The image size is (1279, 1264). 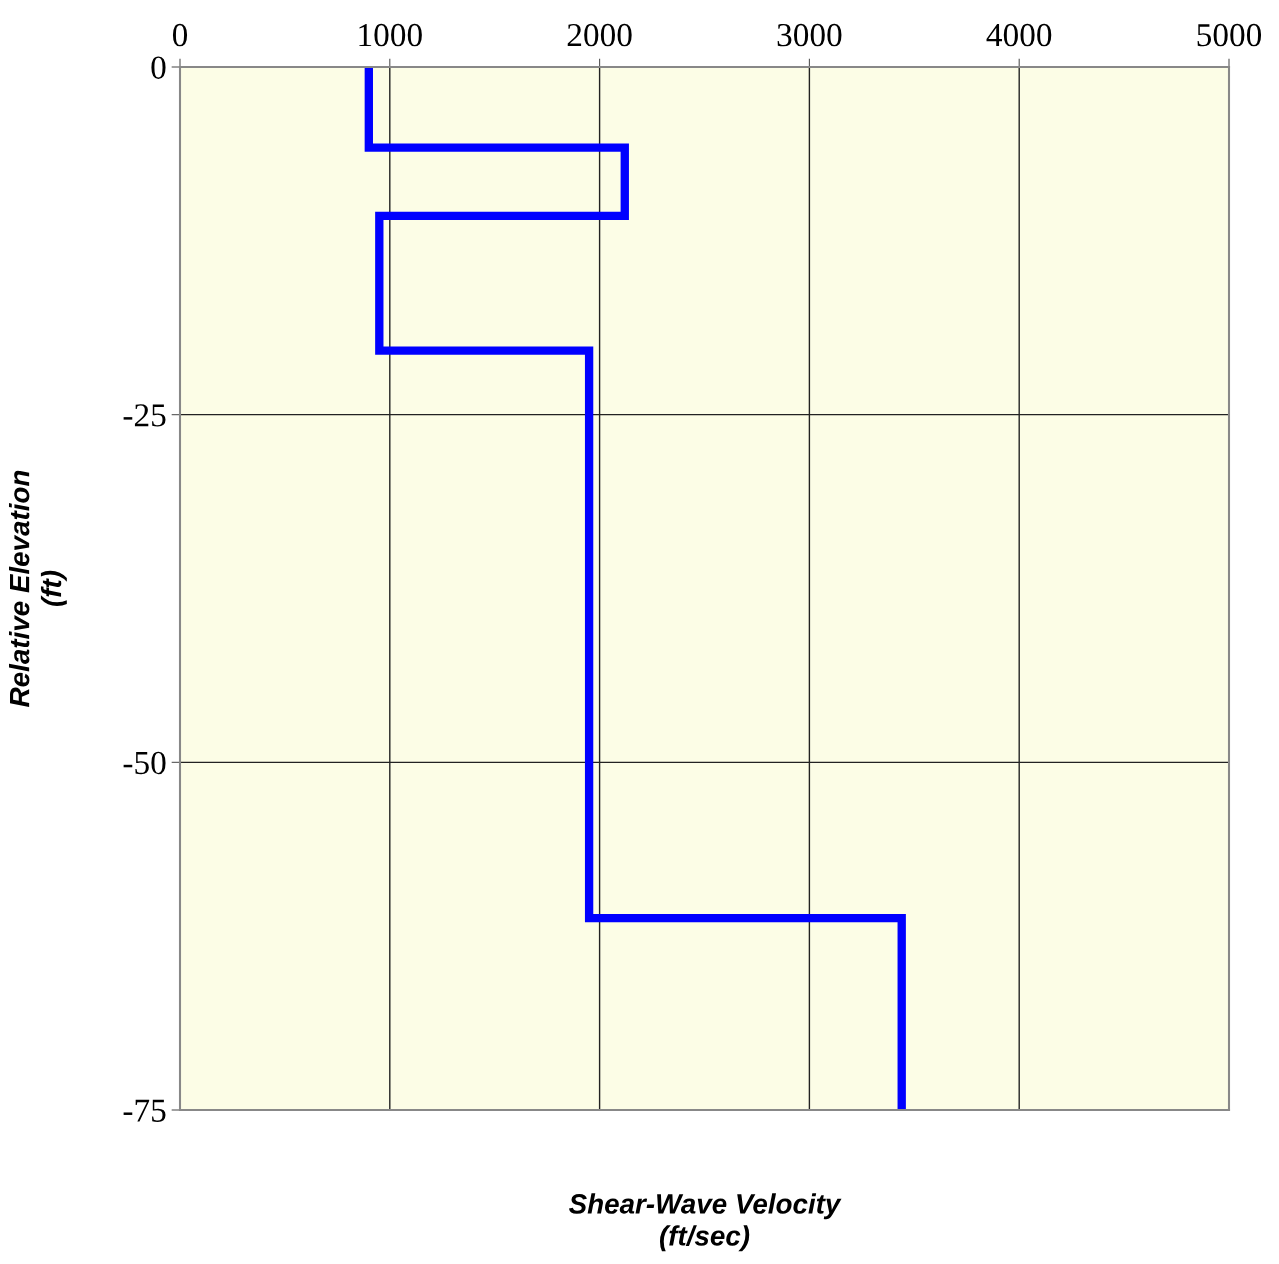 What do you see at coordinates (144, 763) in the screenshot?
I see `y-tick-label: -50` at bounding box center [144, 763].